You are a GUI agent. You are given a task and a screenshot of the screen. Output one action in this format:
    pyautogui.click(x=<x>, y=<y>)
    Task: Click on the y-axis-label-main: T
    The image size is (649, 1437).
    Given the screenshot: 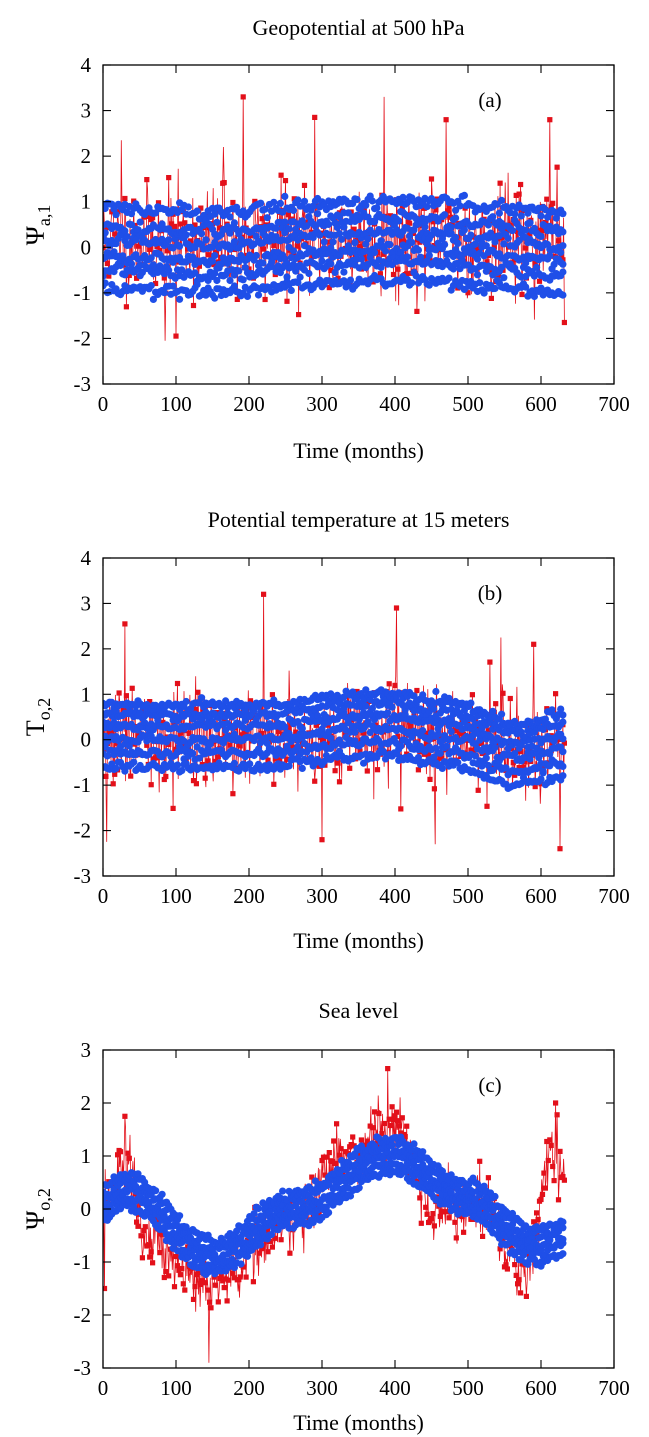 What is the action you would take?
    pyautogui.click(x=35, y=728)
    